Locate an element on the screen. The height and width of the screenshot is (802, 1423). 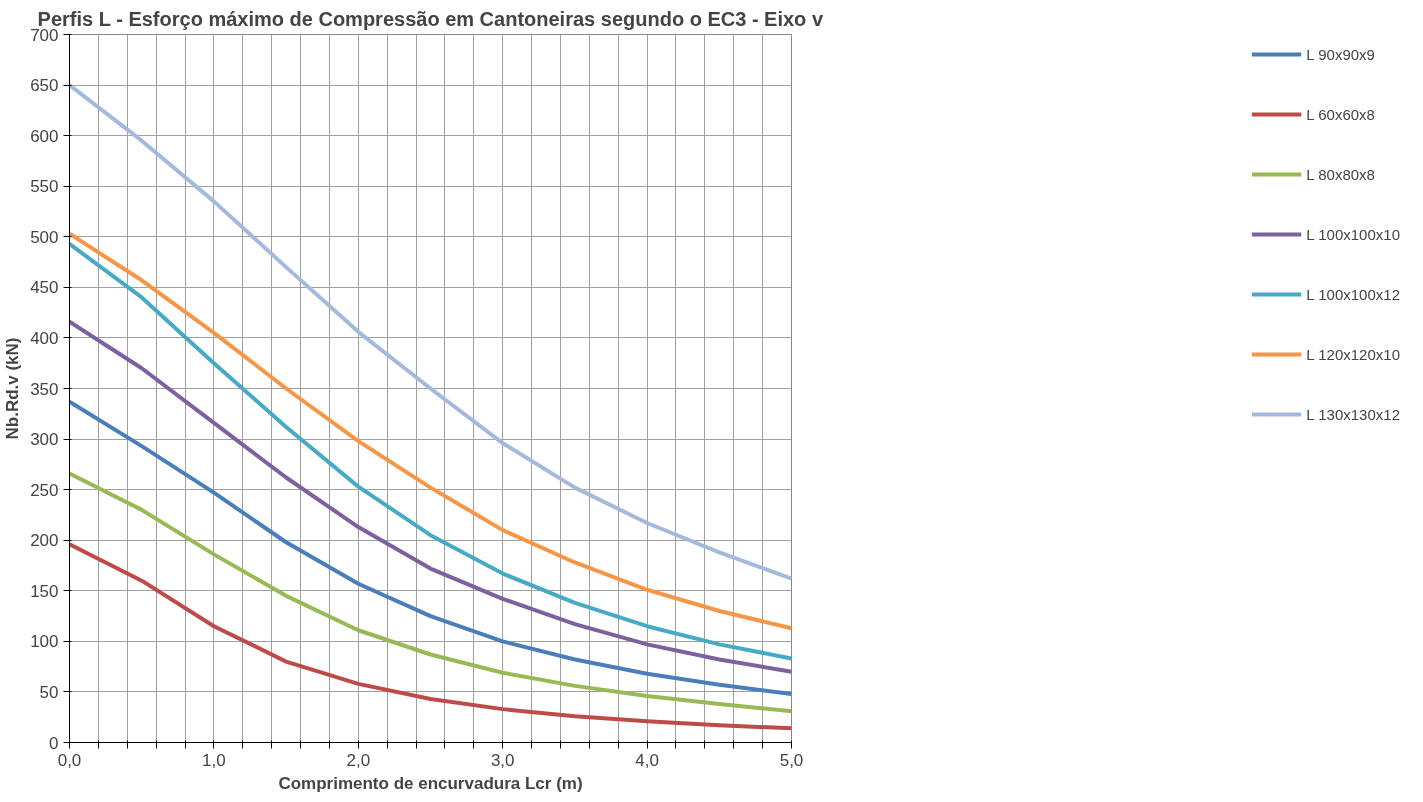
y-tick-label: 50 is located at coordinates (49, 692).